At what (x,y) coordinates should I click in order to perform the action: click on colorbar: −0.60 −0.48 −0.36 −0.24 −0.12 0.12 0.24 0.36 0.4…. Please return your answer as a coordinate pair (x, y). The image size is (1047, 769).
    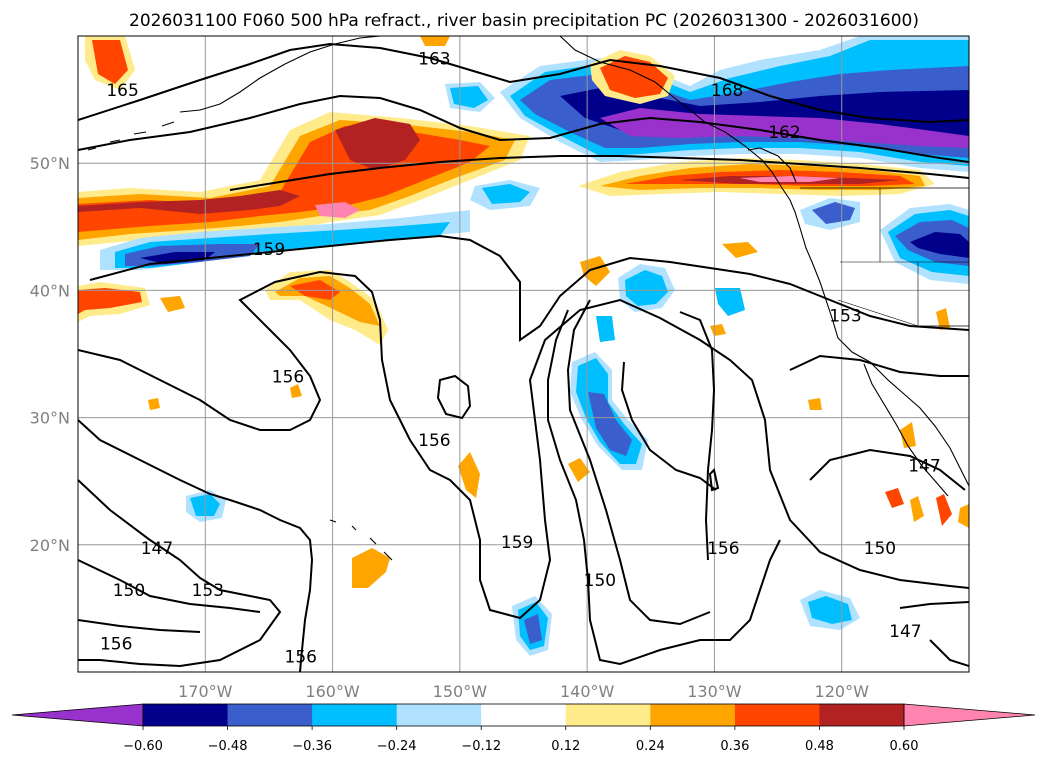
    Looking at the image, I should click on (523, 728).